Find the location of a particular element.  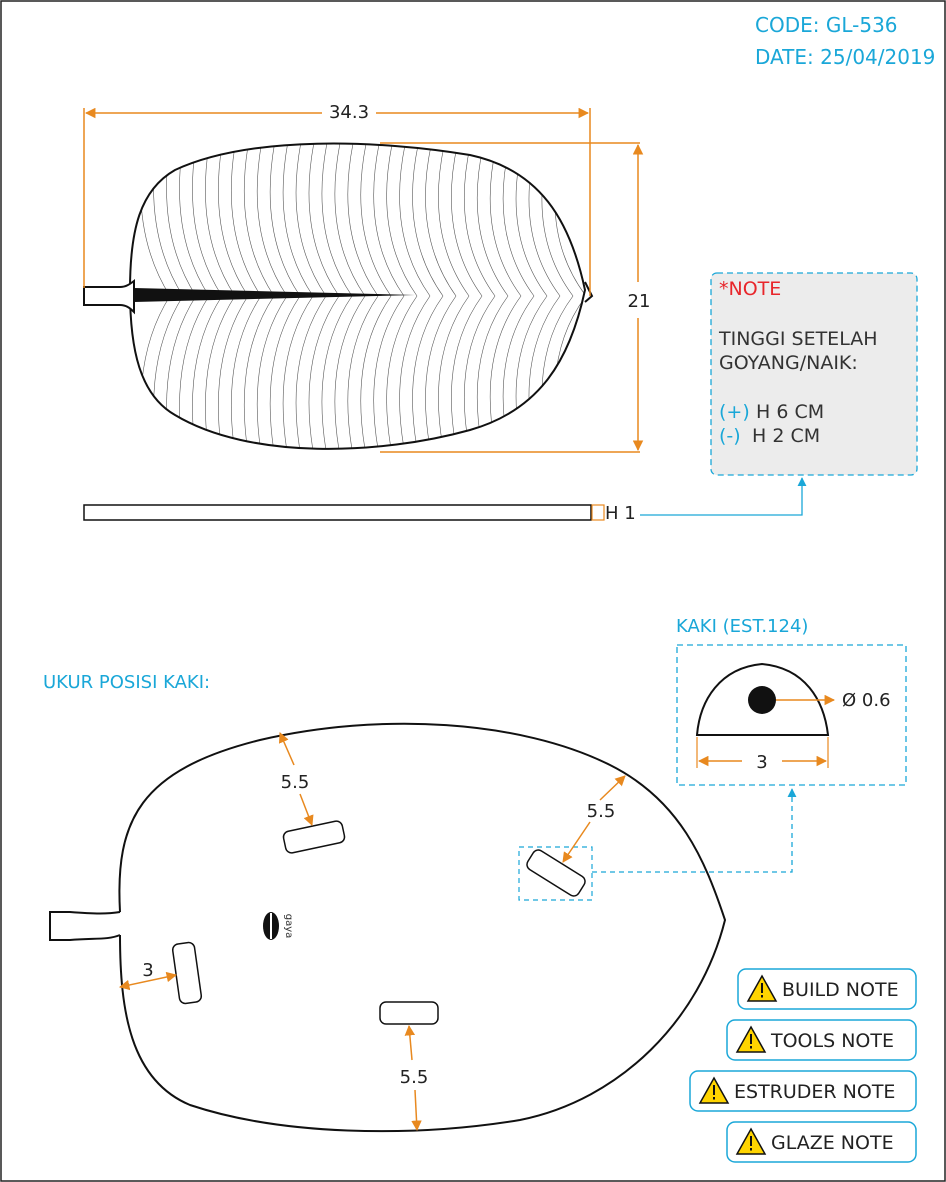

foot-pad-left is located at coordinates (187, 973).